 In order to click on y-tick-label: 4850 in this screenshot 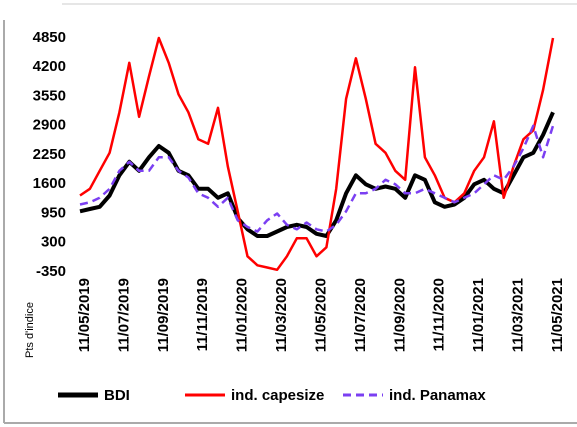, I will do `click(49, 37)`.